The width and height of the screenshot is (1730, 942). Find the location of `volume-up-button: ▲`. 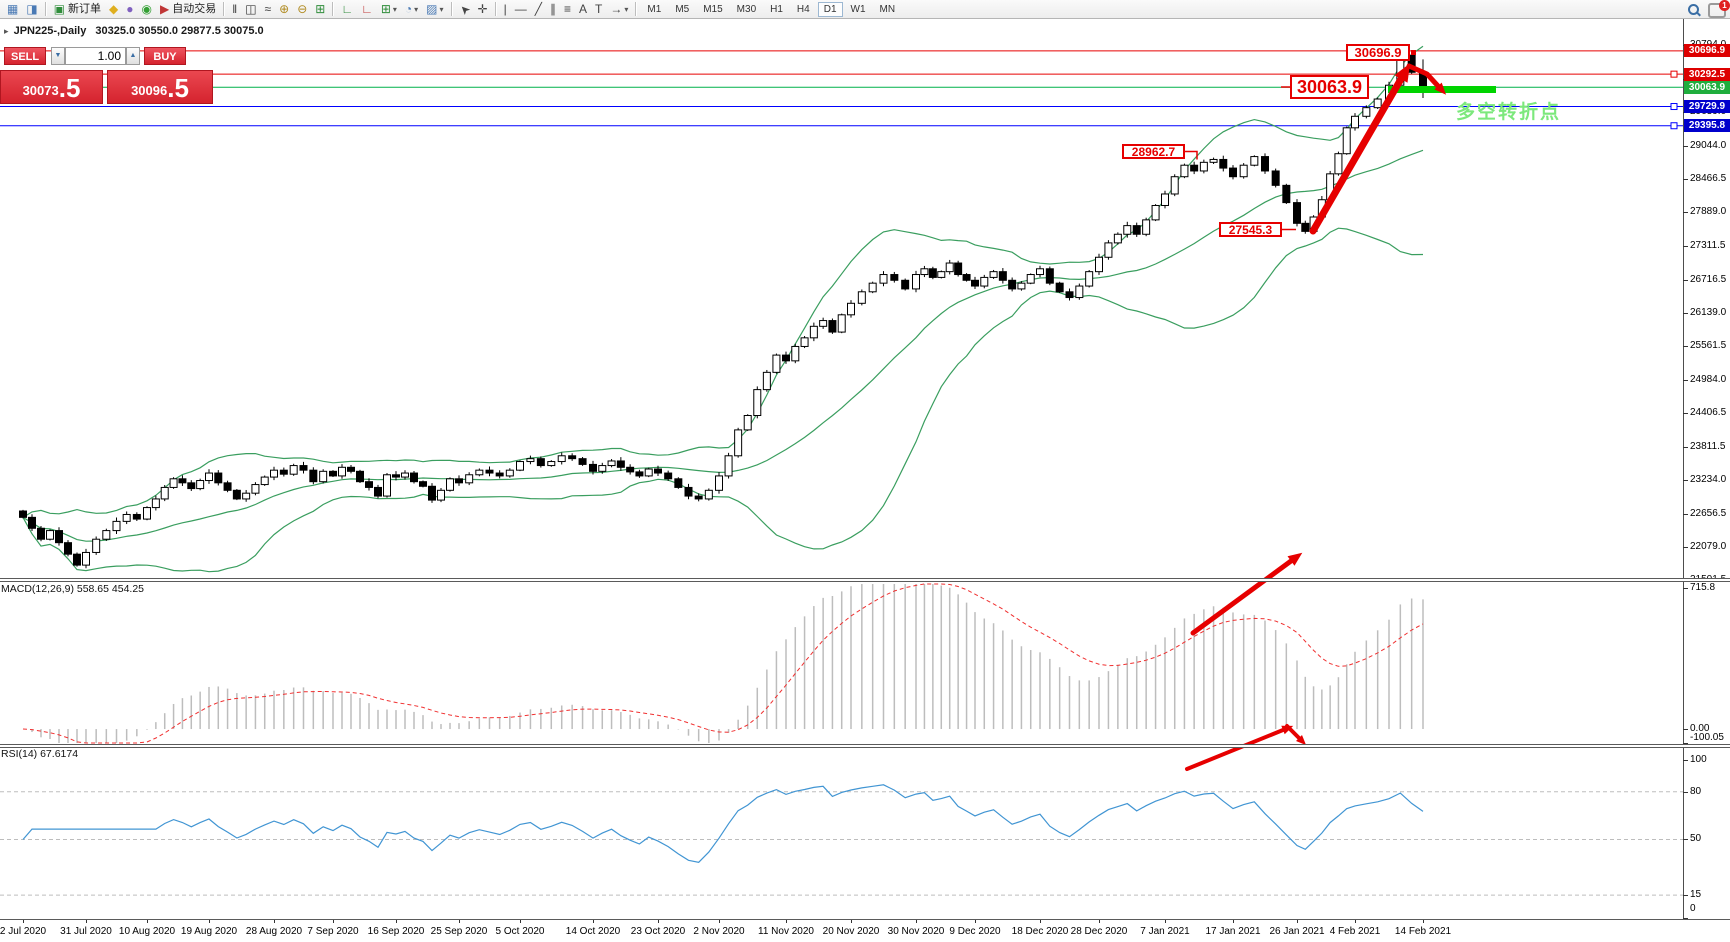

volume-up-button: ▲ is located at coordinates (133, 56).